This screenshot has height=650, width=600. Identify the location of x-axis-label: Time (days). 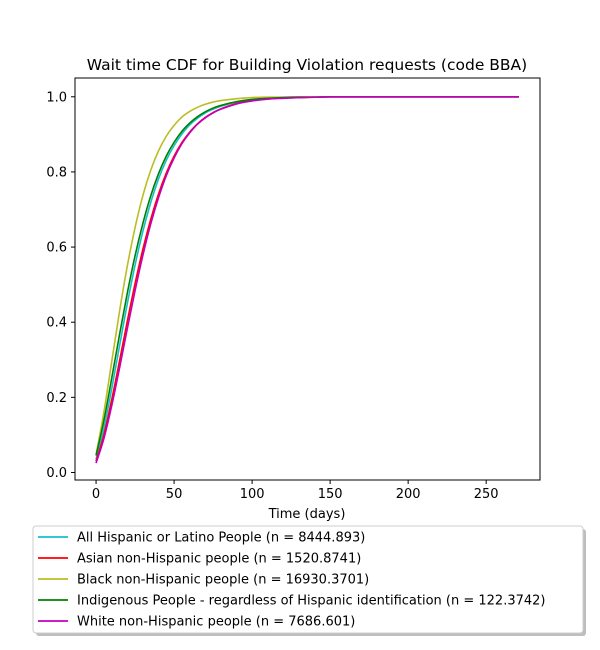
(307, 514).